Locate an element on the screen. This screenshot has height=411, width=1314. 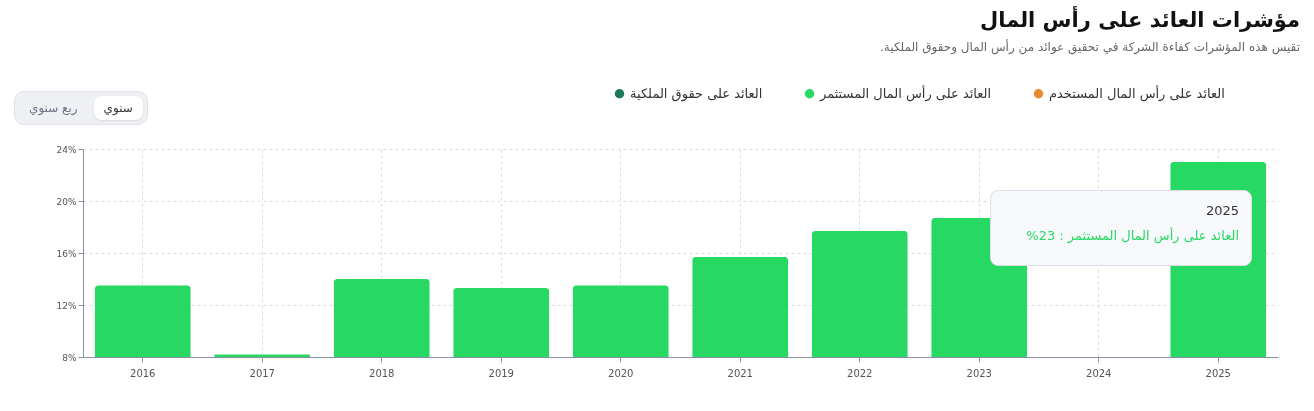
x-tick-label: 2019 is located at coordinates (501, 373).